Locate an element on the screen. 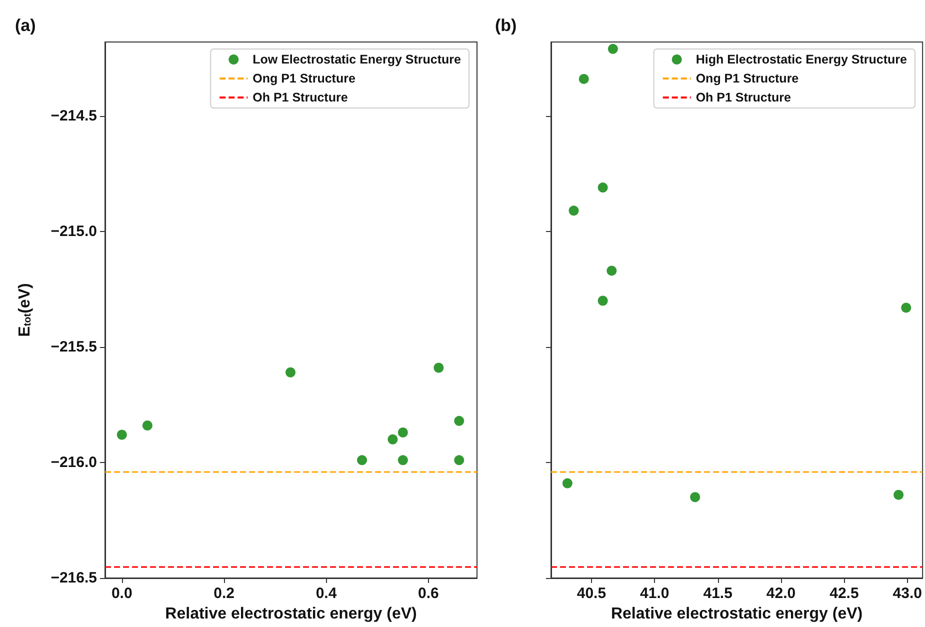 This screenshot has height=627, width=925. x-tick-label: 40.5 is located at coordinates (591, 593).